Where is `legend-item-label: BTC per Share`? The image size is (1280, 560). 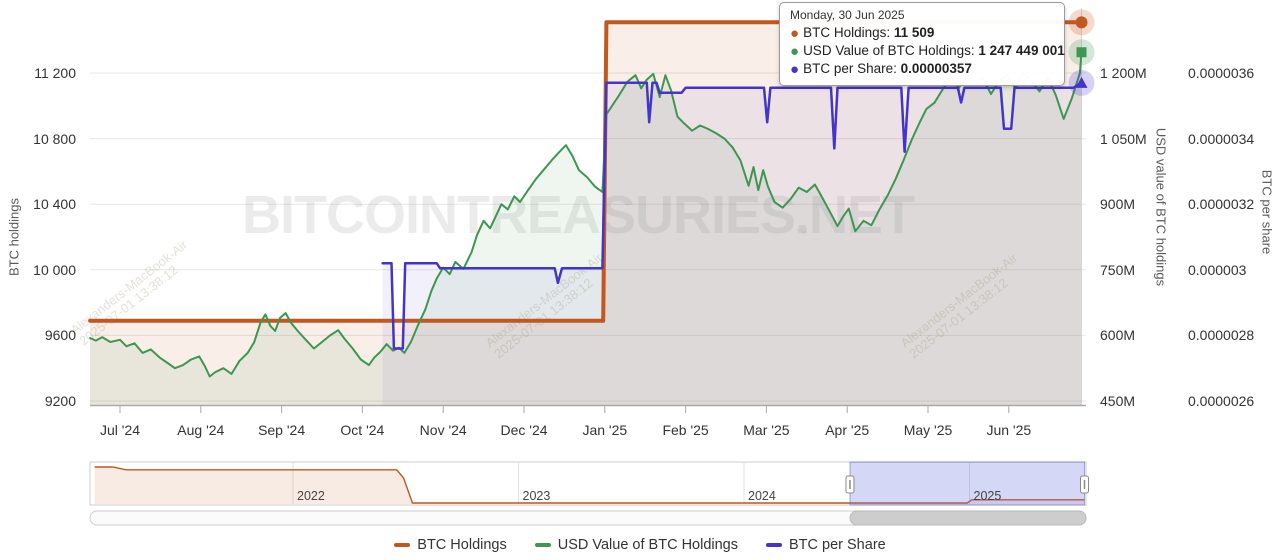
legend-item-label: BTC per Share is located at coordinates (837, 545).